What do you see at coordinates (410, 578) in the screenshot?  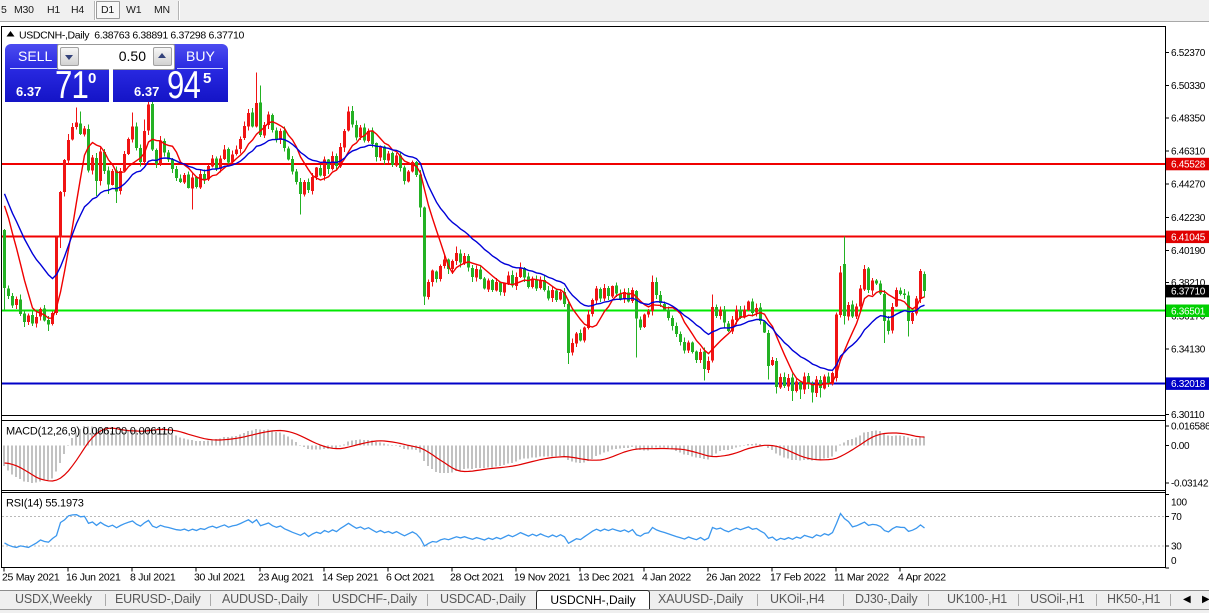 I see `svg-text: 6 Oct 2021` at bounding box center [410, 578].